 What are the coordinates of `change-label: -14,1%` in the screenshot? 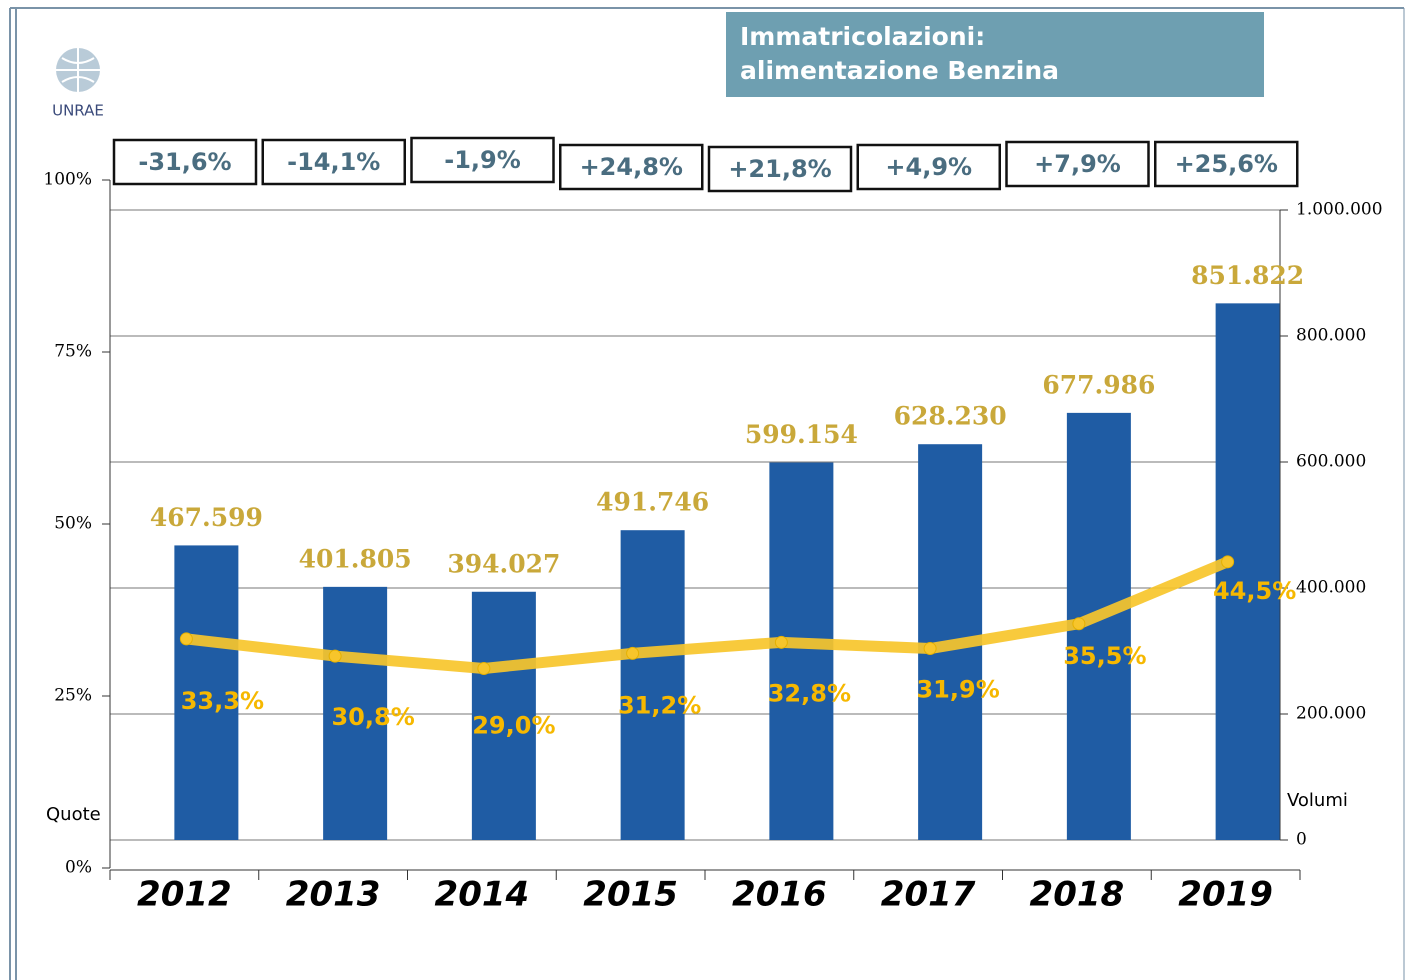 It's located at (333, 162).